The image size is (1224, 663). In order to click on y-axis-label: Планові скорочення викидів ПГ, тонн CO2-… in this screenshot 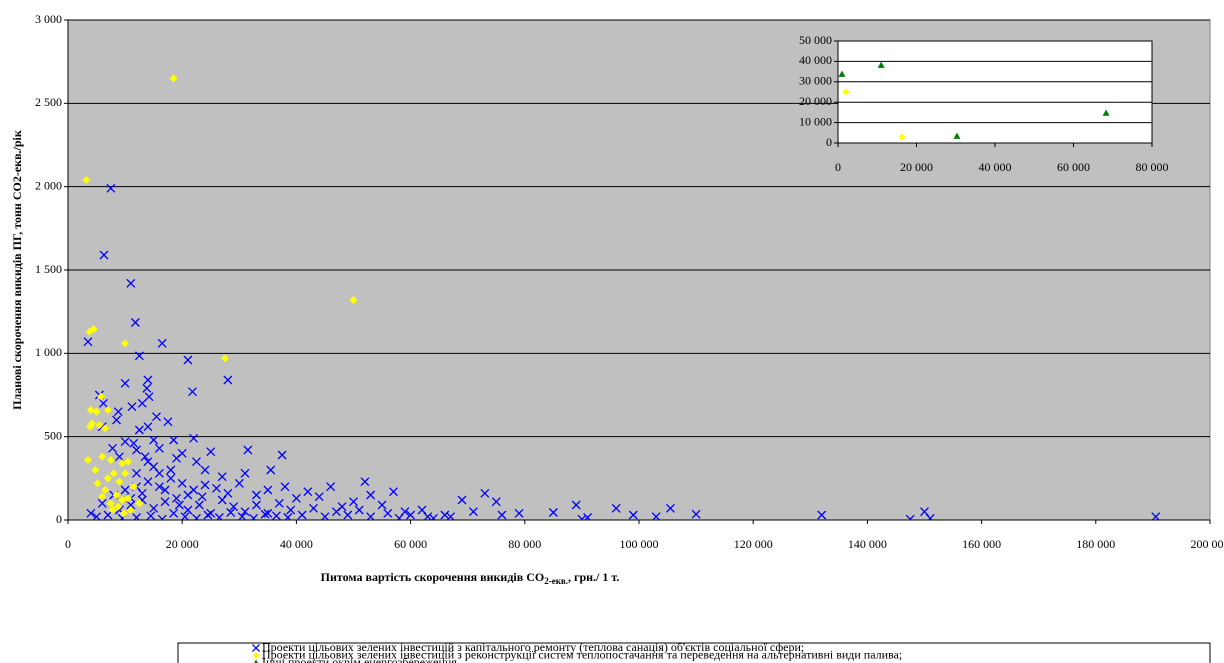, I will do `click(17, 270)`.